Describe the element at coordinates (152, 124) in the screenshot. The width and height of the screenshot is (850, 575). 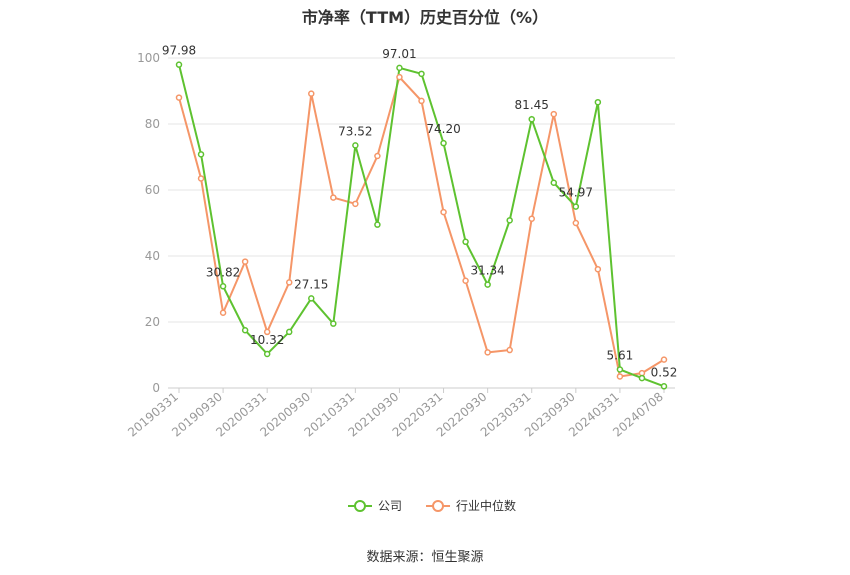
I see `y-tick-label: 80` at that location.